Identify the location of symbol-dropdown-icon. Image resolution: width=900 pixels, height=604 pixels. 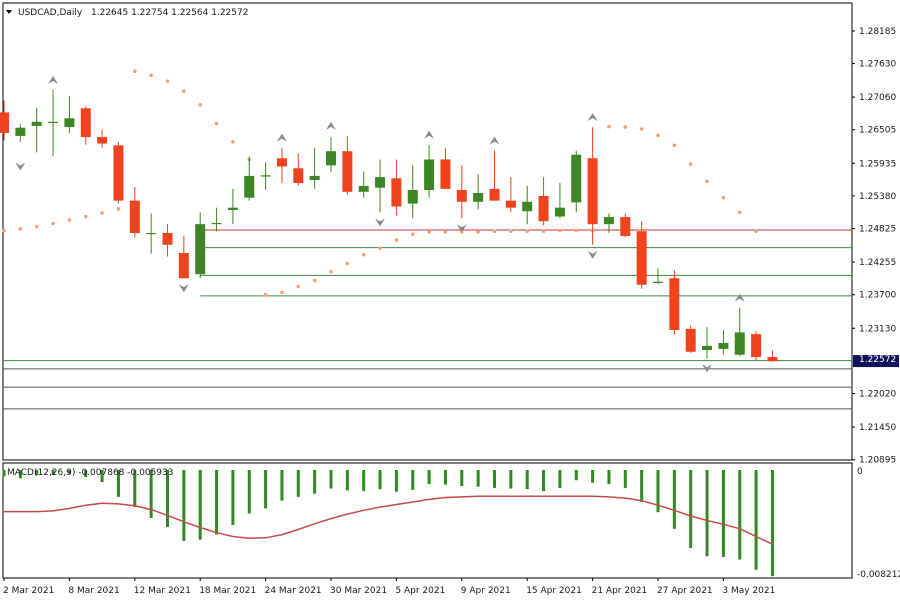
(9, 12).